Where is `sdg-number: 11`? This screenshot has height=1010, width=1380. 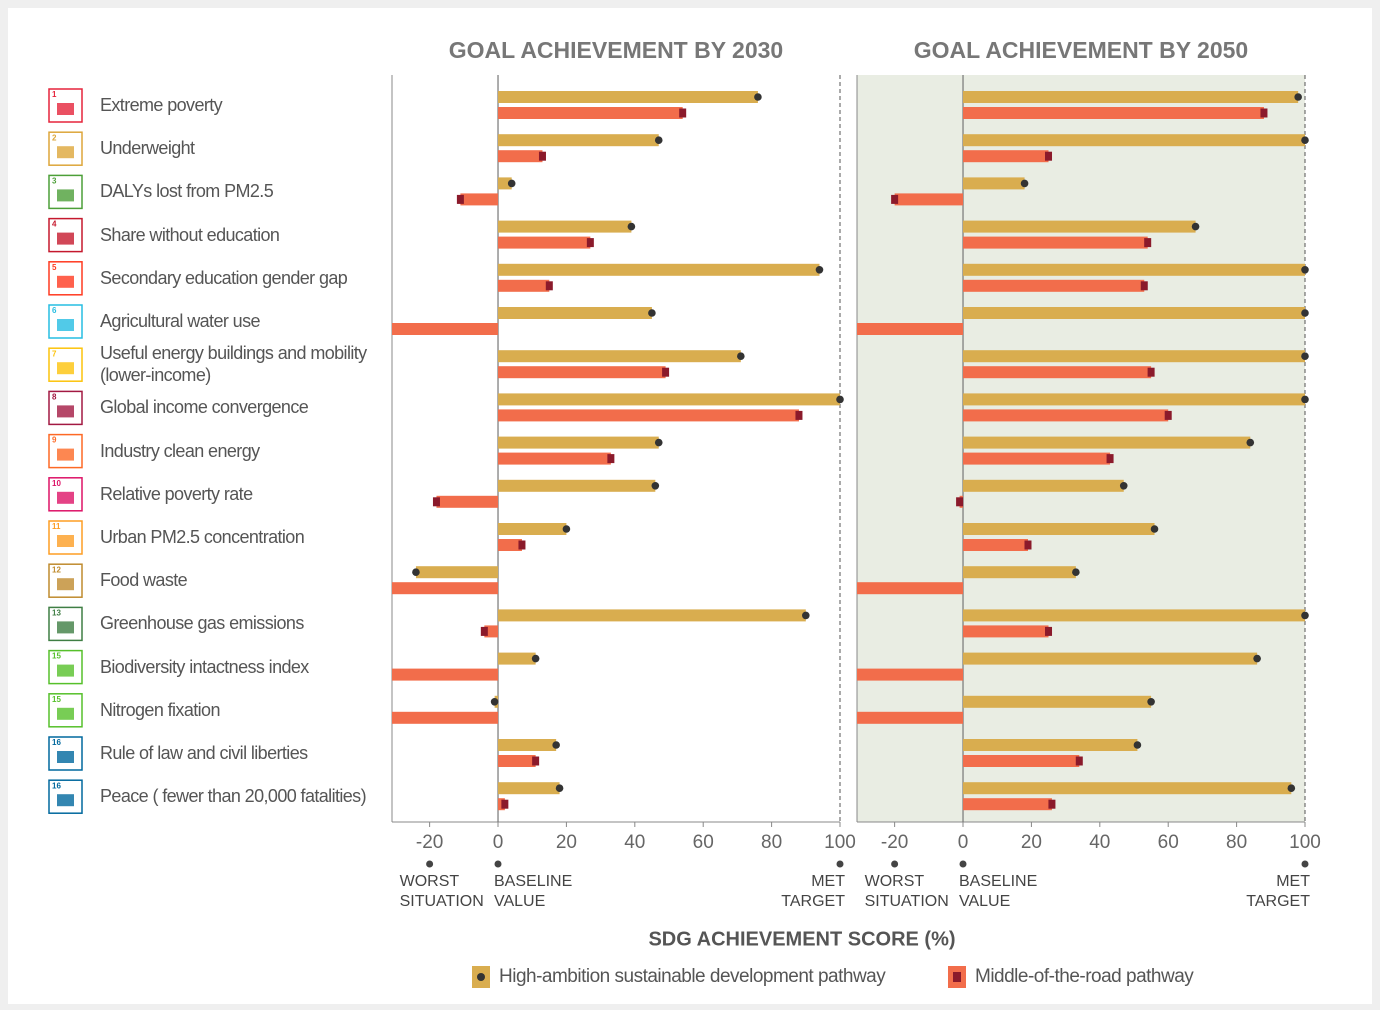
sdg-number: 11 is located at coordinates (56, 526).